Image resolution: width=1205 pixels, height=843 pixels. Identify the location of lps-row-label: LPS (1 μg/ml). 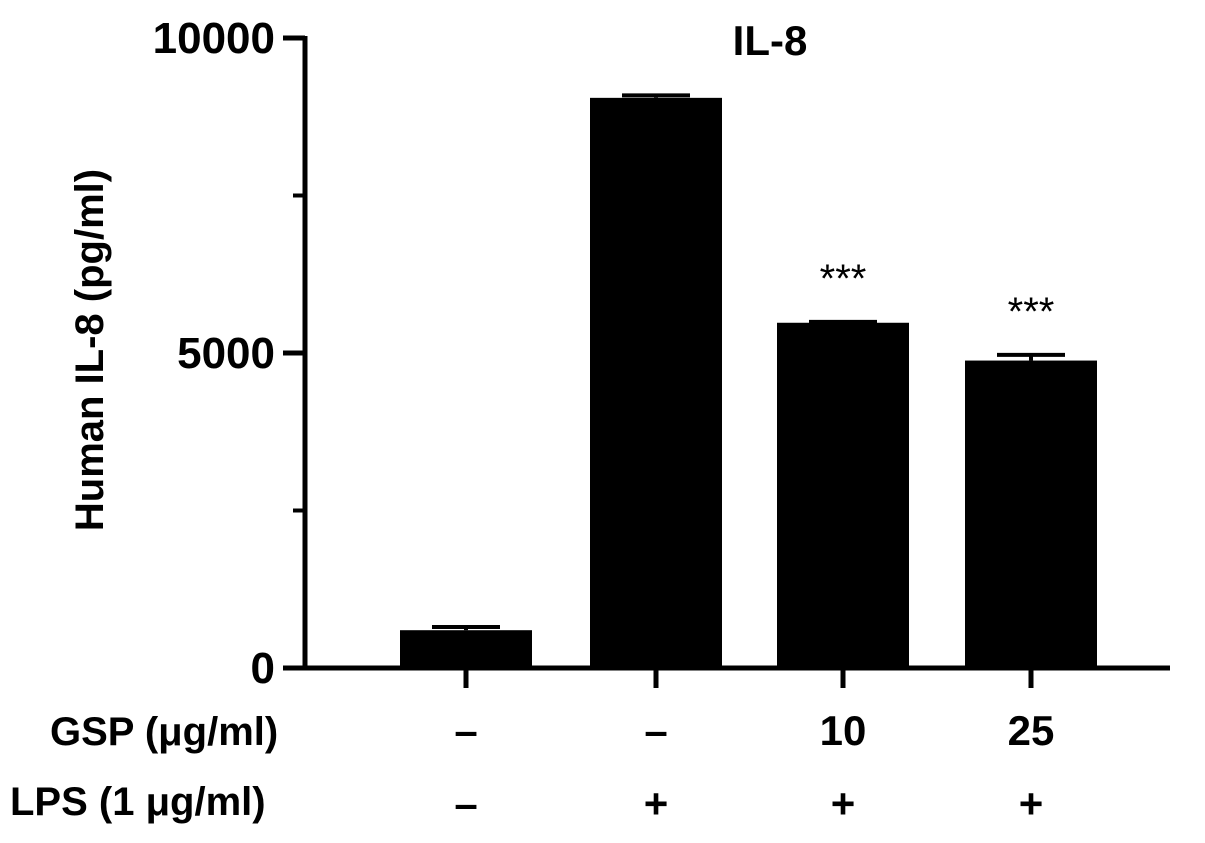
(138, 802).